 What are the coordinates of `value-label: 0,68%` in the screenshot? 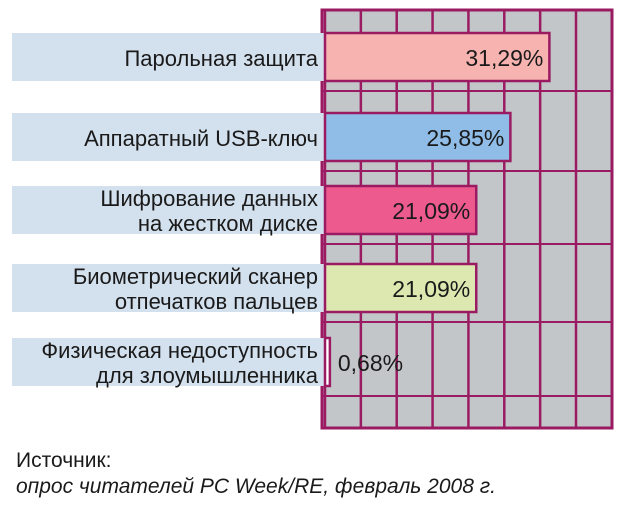 It's located at (370, 363).